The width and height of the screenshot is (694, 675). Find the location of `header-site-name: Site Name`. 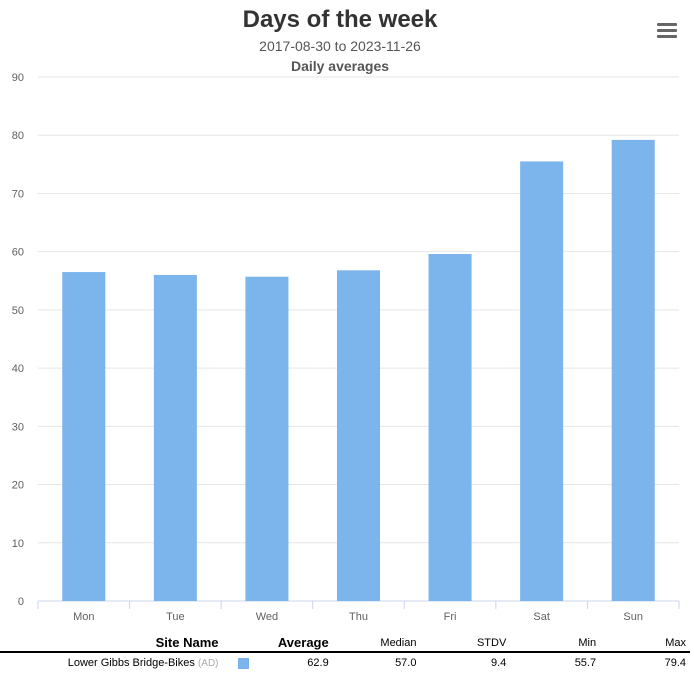

header-site-name: Site Name is located at coordinates (111, 643).